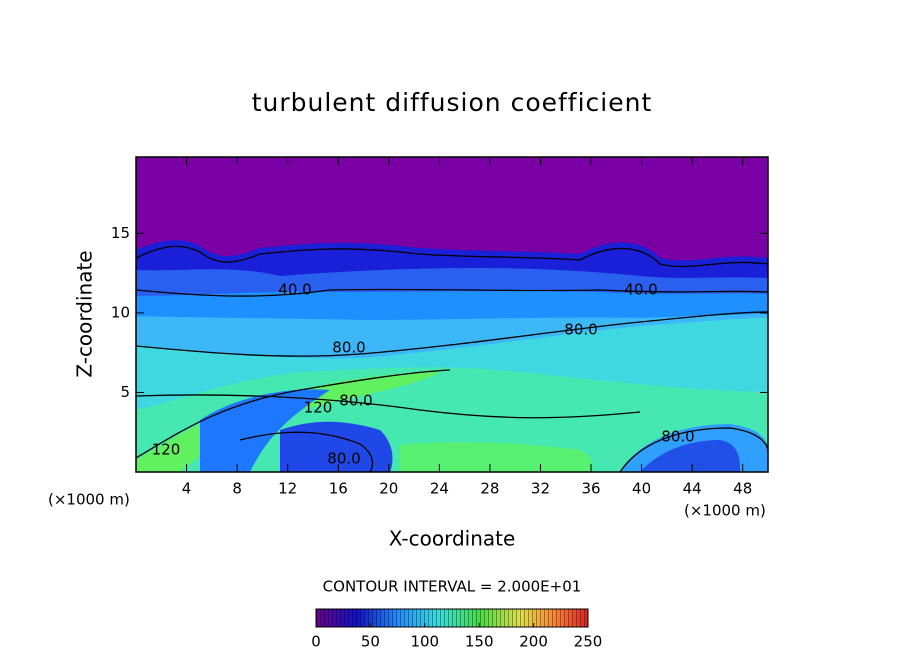 This screenshot has height=654, width=904. I want to click on colorbar-tick-label: 150, so click(479, 642).